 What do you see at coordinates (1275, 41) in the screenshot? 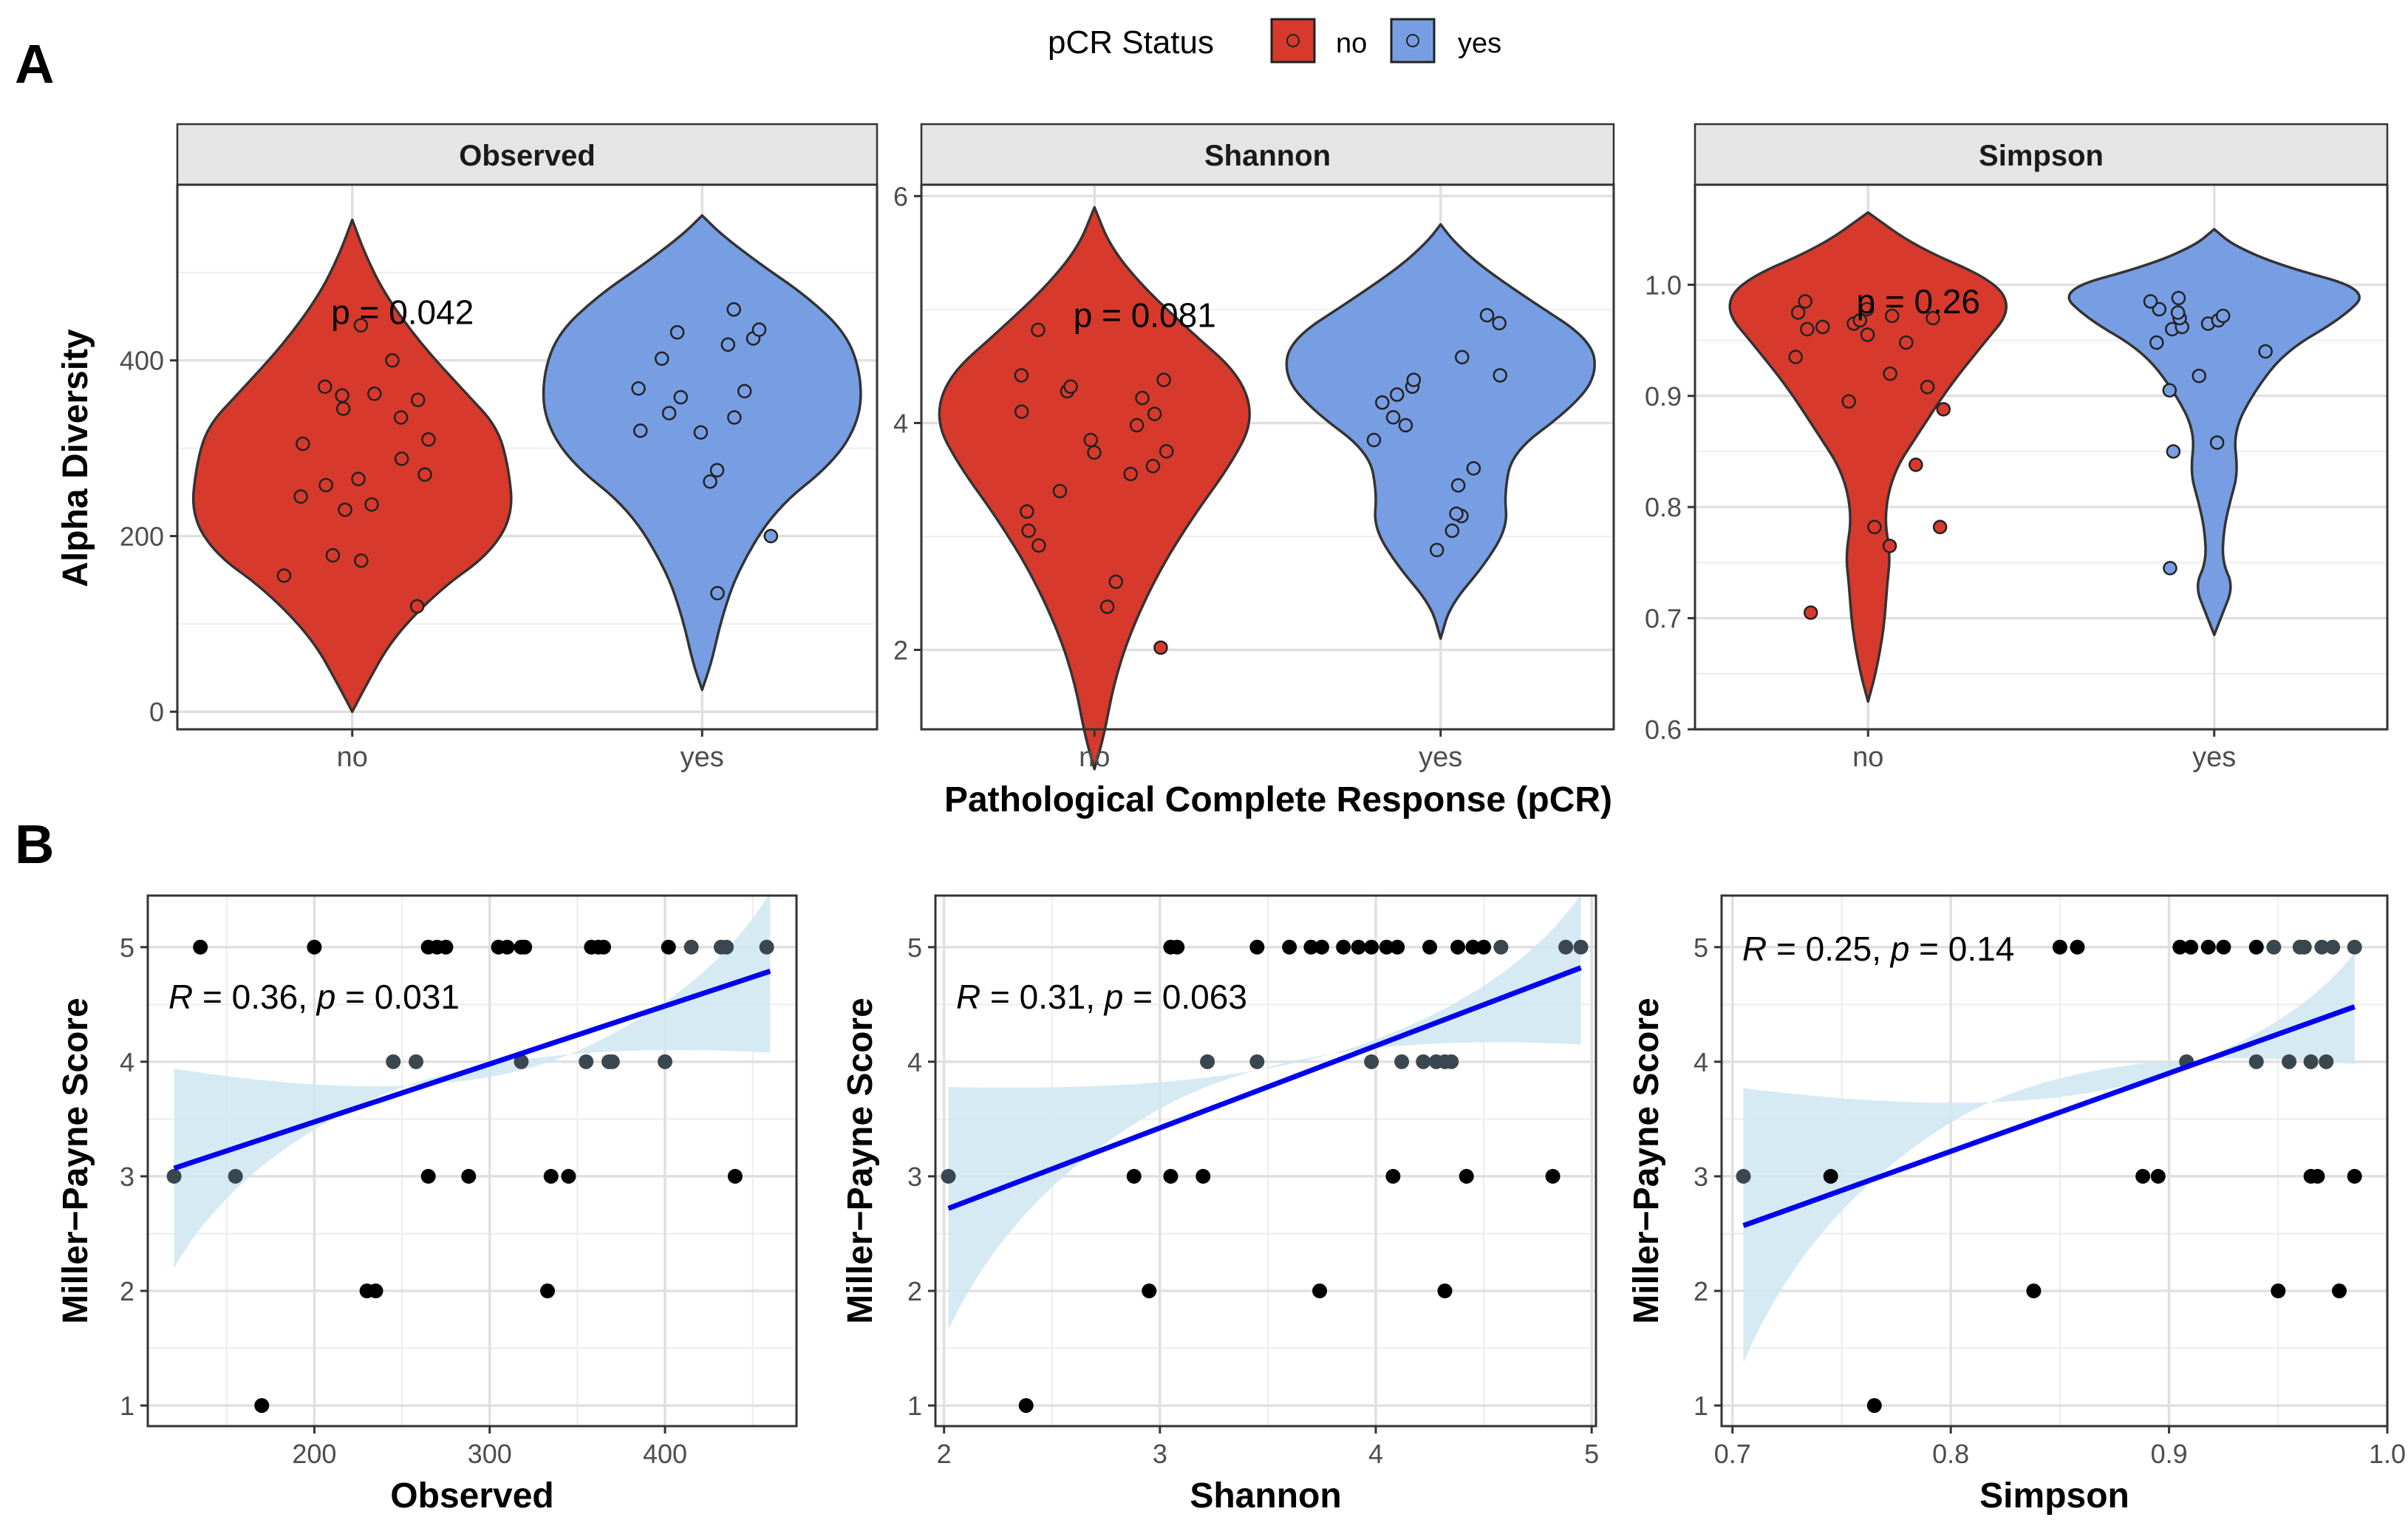
I see `legend: pCR Status no yes` at bounding box center [1275, 41].